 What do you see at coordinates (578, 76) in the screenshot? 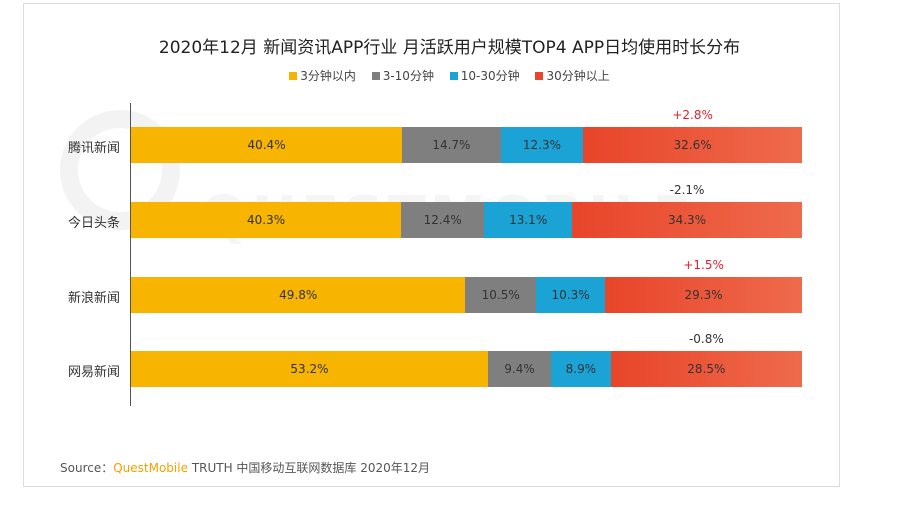
I see `legend-label: 30分钟以上` at bounding box center [578, 76].